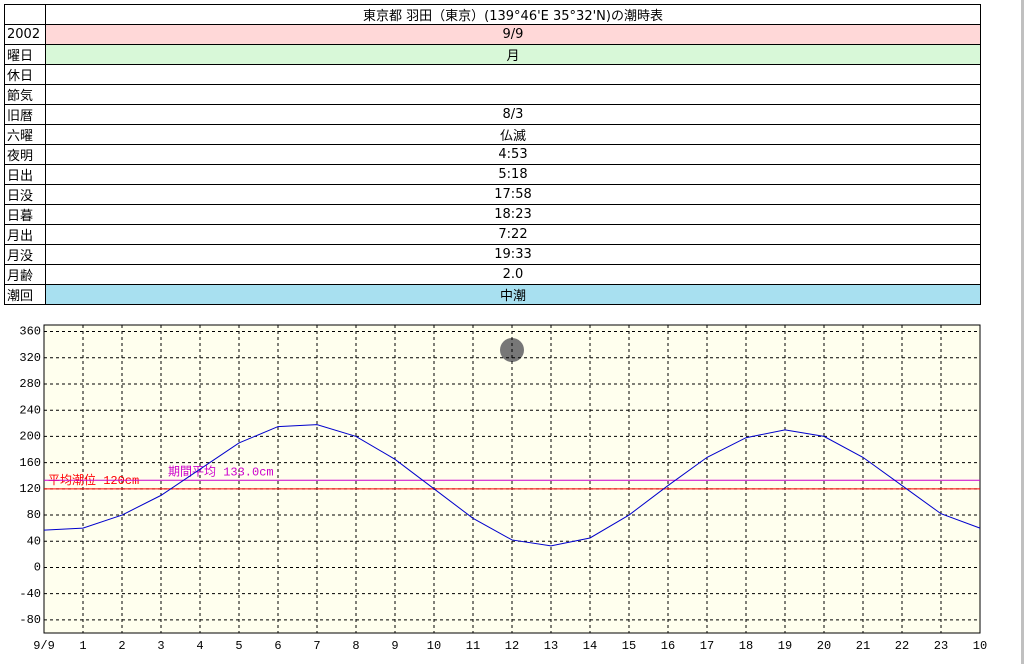 The height and width of the screenshot is (664, 1024). What do you see at coordinates (30, 620) in the screenshot?
I see `y-tick-label: -80` at bounding box center [30, 620].